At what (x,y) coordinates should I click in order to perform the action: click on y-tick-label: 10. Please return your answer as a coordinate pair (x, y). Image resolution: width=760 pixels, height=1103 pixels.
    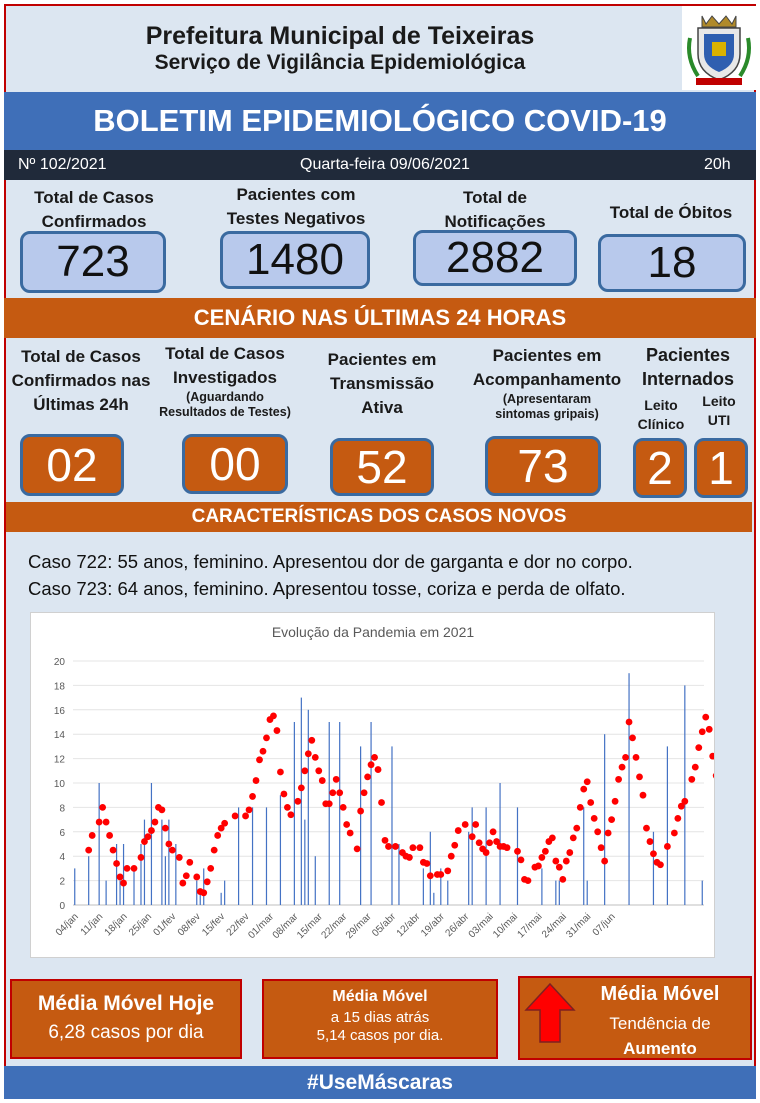
    Looking at the image, I should click on (60, 784).